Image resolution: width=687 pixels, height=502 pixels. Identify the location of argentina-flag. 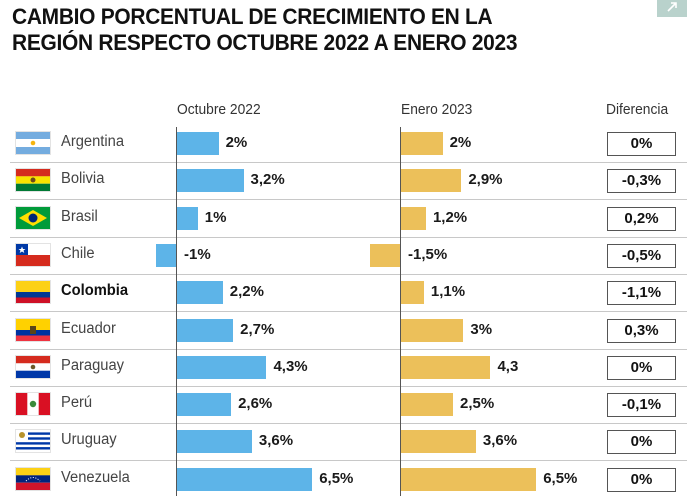
(33, 143).